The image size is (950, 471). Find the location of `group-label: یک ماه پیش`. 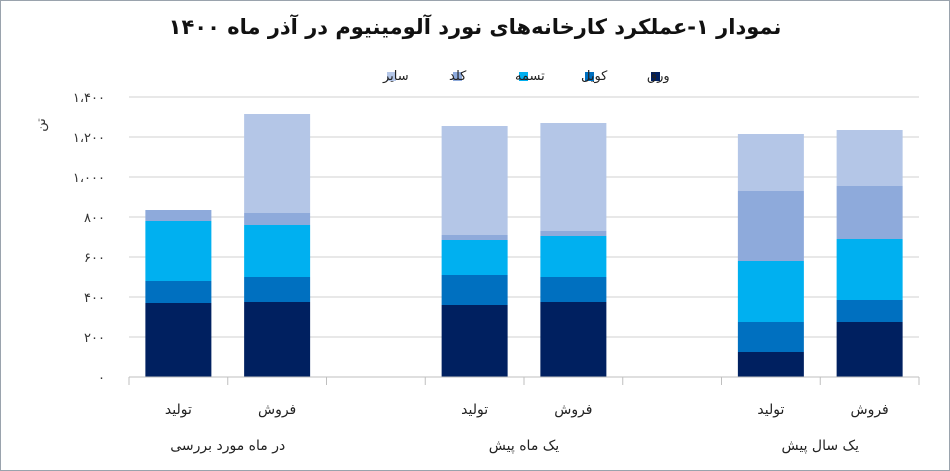

group-label: یک ماه پیش is located at coordinates (524, 446).